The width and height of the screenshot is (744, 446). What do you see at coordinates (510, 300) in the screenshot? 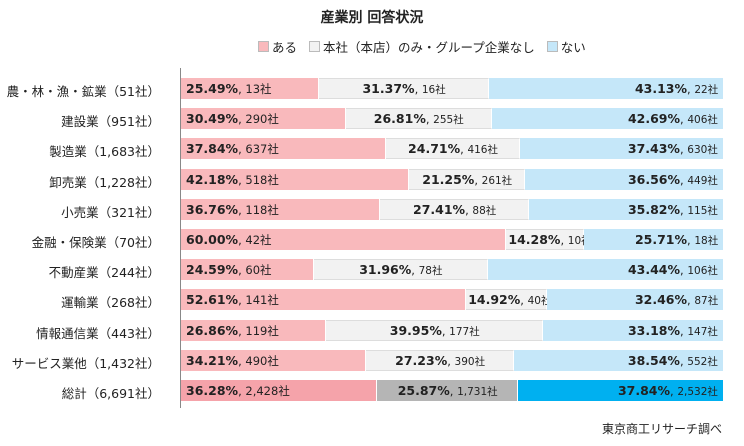
I see `data-label: 14.92%, 40社` at bounding box center [510, 300].